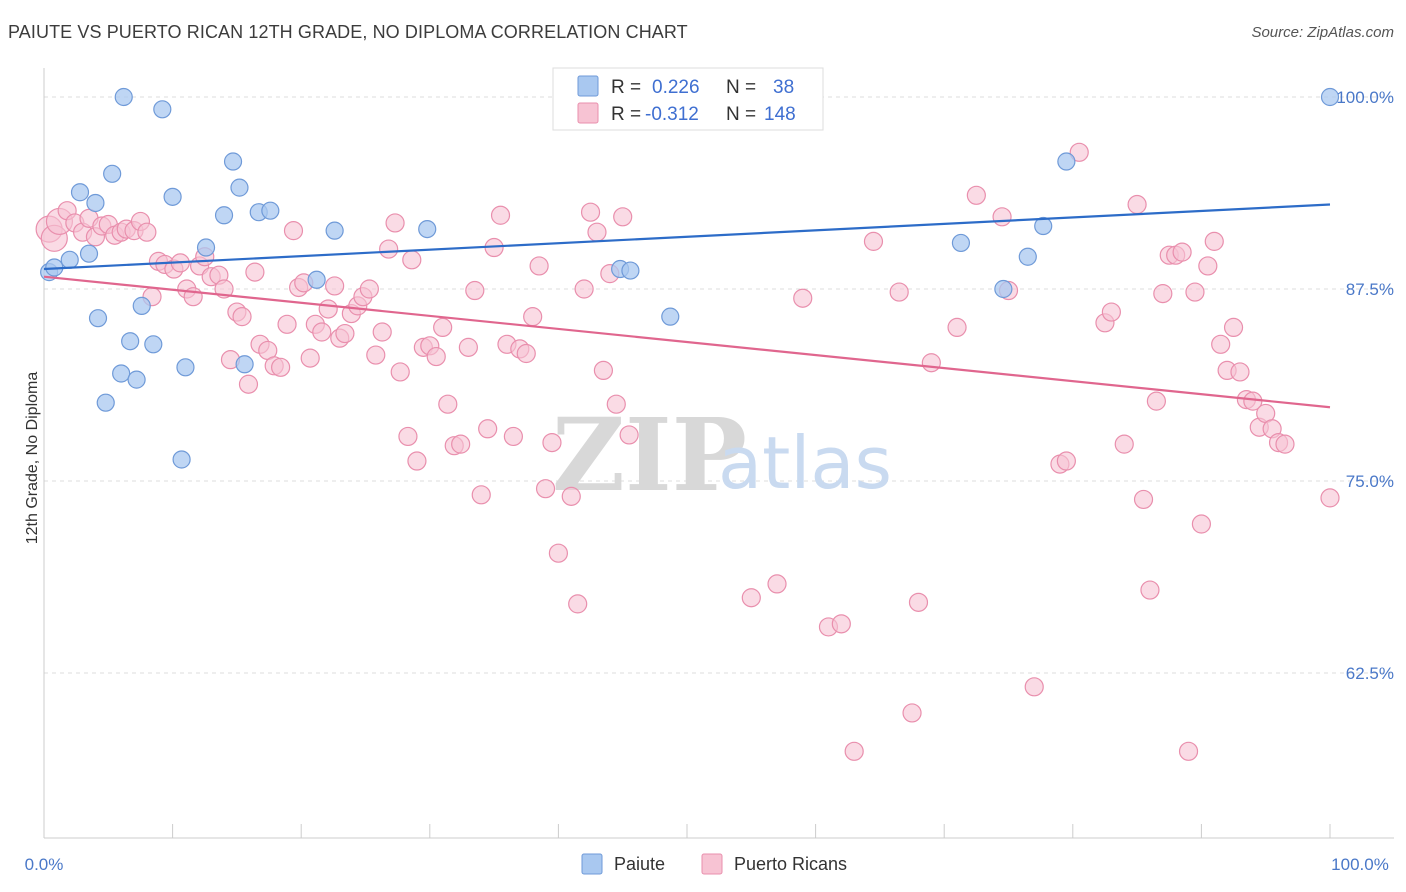 The width and height of the screenshot is (1406, 892). Describe the element at coordinates (780, 114) in the screenshot. I see `legend-n-value-puerto-ricans: 148` at that location.